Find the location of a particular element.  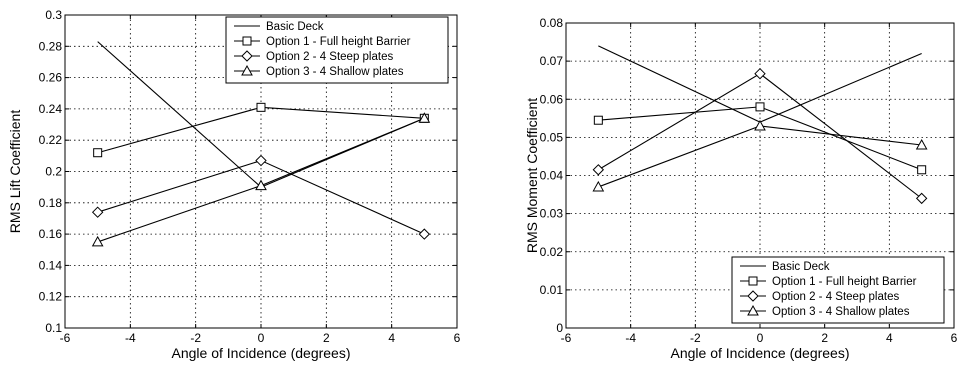

y-tick-label: 0.14 is located at coordinates (51, 265).